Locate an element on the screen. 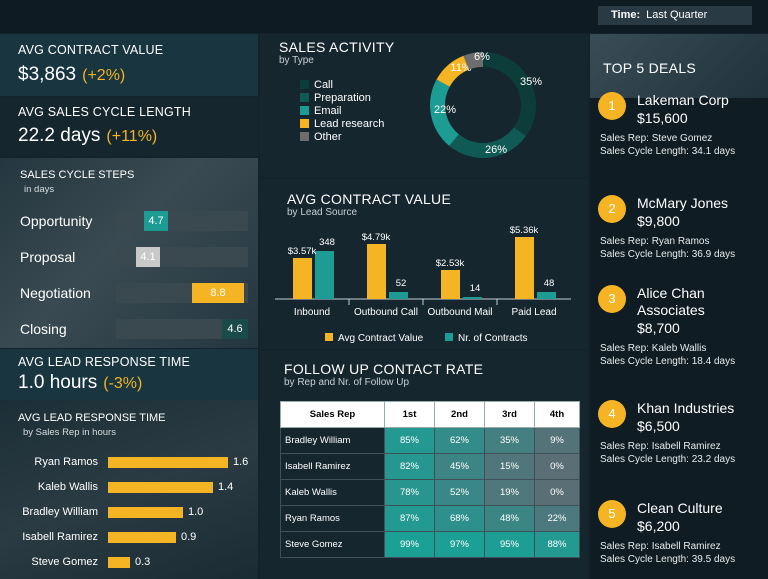 The width and height of the screenshot is (768, 579). deal-rank-badge: 3 is located at coordinates (612, 299).